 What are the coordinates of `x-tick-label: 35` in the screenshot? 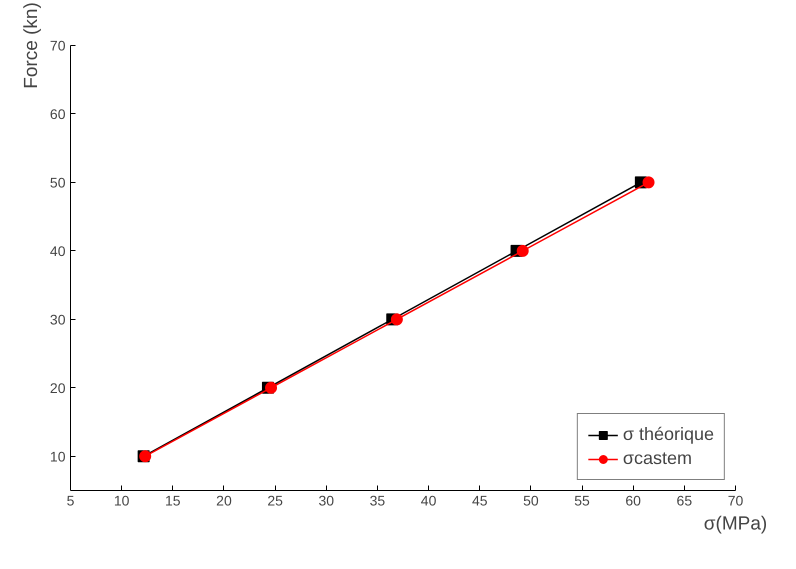 It's located at (378, 500).